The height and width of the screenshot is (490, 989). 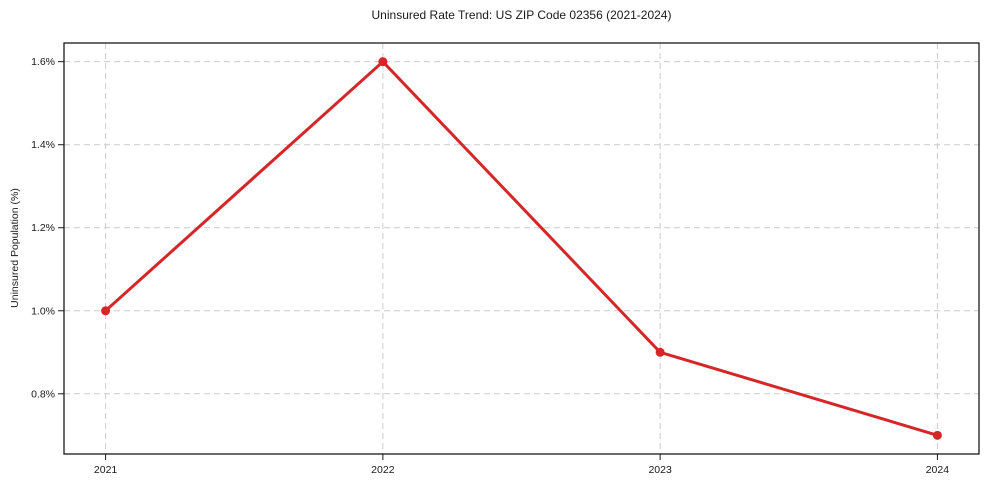 What do you see at coordinates (43, 145) in the screenshot?
I see `y-tick-label: 1.4%` at bounding box center [43, 145].